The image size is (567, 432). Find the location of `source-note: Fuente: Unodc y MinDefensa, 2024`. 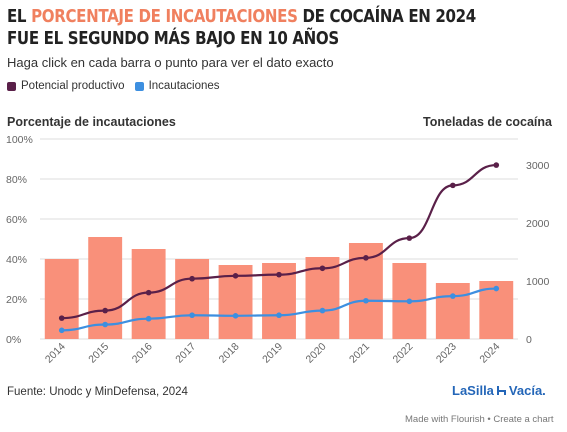

source-note: Fuente: Unodc y MinDefensa, 2024 is located at coordinates (97, 392).